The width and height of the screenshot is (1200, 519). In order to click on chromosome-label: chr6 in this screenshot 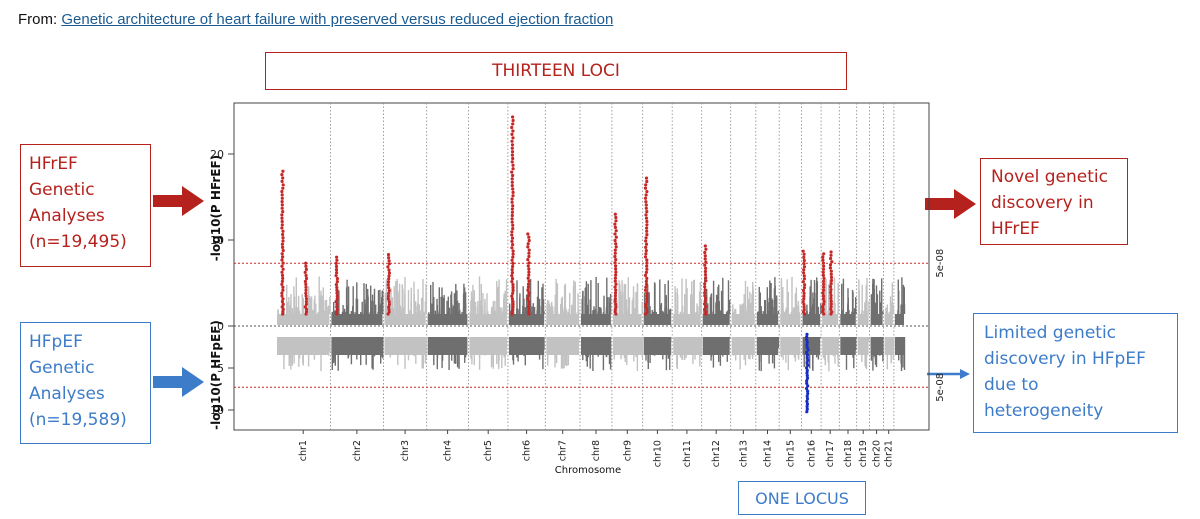, I will do `click(527, 450)`.